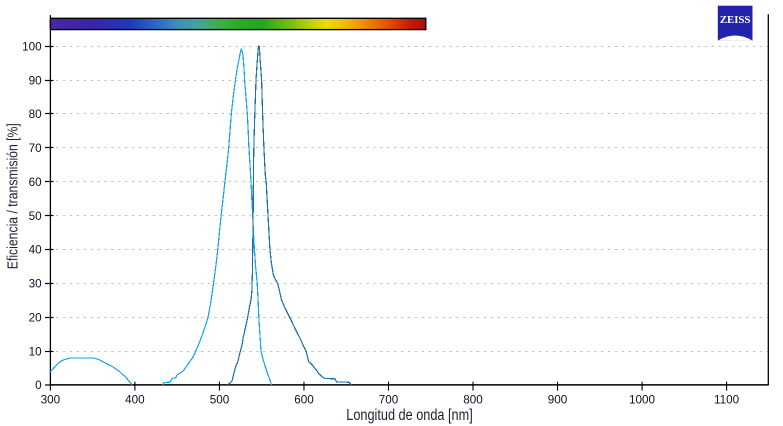  I want to click on svg-text: 0, so click(38, 385).